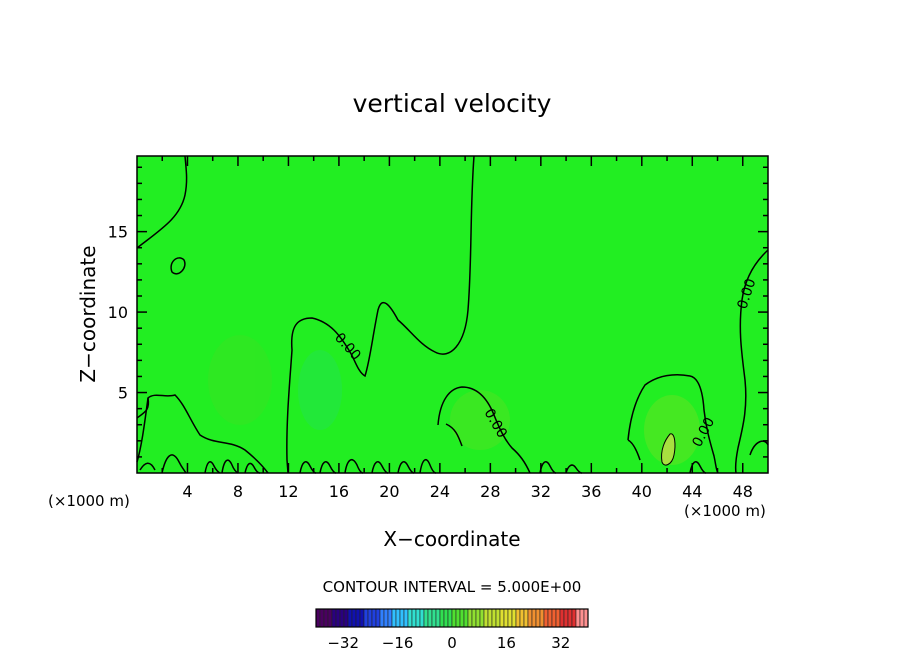 Image resolution: width=904 pixels, height=654 pixels. What do you see at coordinates (452, 103) in the screenshot?
I see `chart-title: vertical velocity` at bounding box center [452, 103].